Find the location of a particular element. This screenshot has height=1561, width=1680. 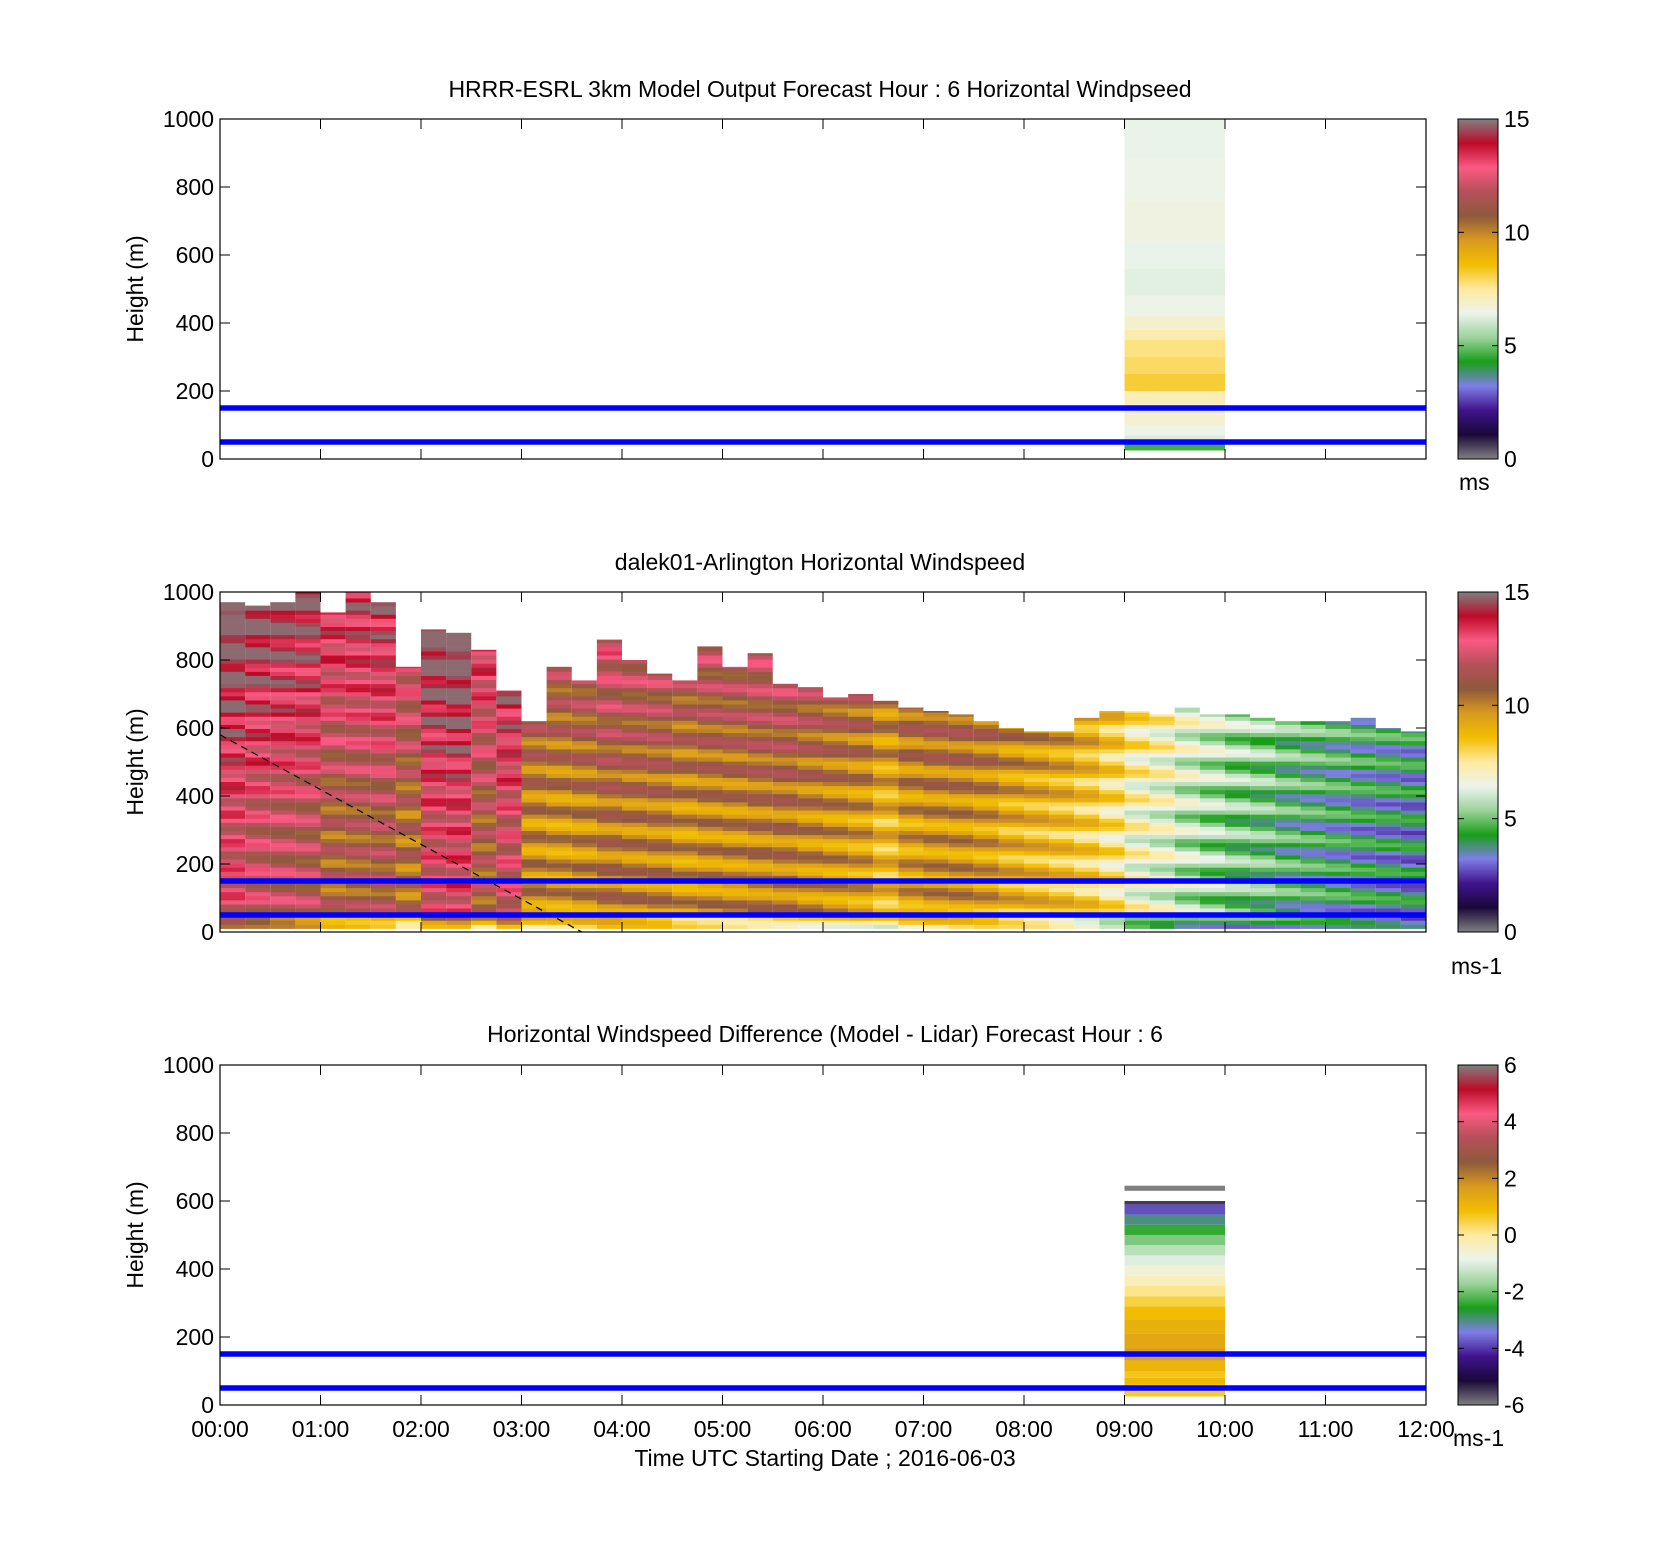

x-tick-label: 07:00 is located at coordinates (924, 1429).